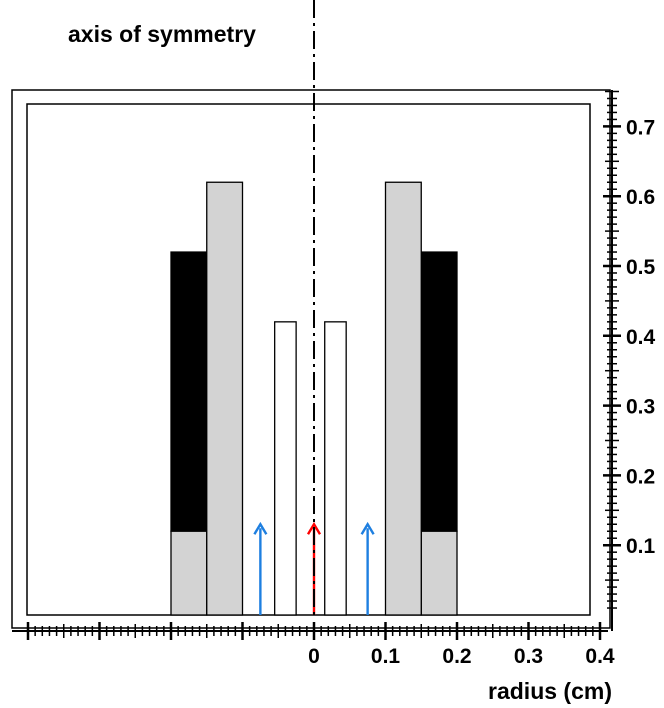 Image resolution: width=664 pixels, height=708 pixels. Describe the element at coordinates (629, 360) in the screenshot. I see `y-axis-ticks: 0.1 0.2 0.3 0.4 0.5 0.6 0.7` at that location.